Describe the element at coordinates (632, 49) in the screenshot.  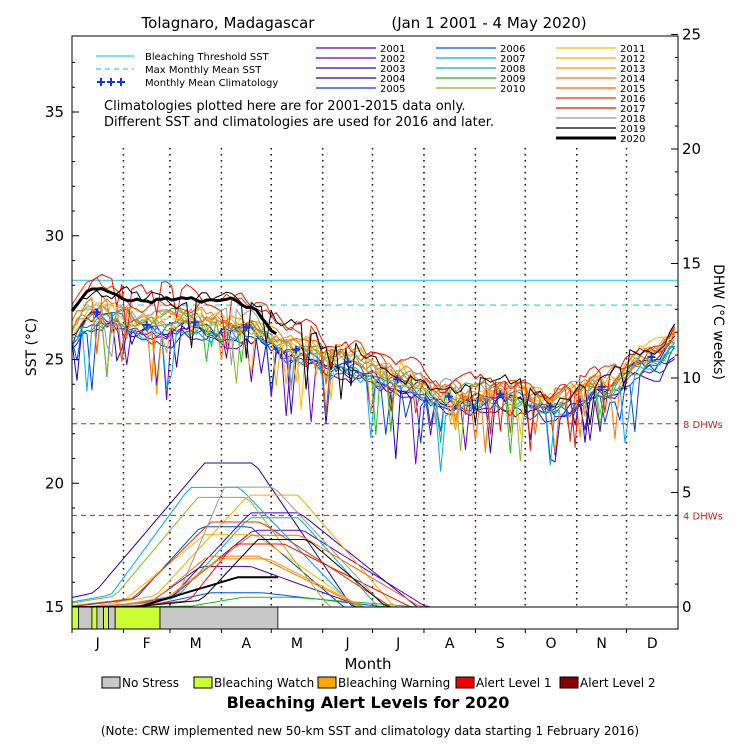
I see `legend-year-label-2011: 2011` at that location.